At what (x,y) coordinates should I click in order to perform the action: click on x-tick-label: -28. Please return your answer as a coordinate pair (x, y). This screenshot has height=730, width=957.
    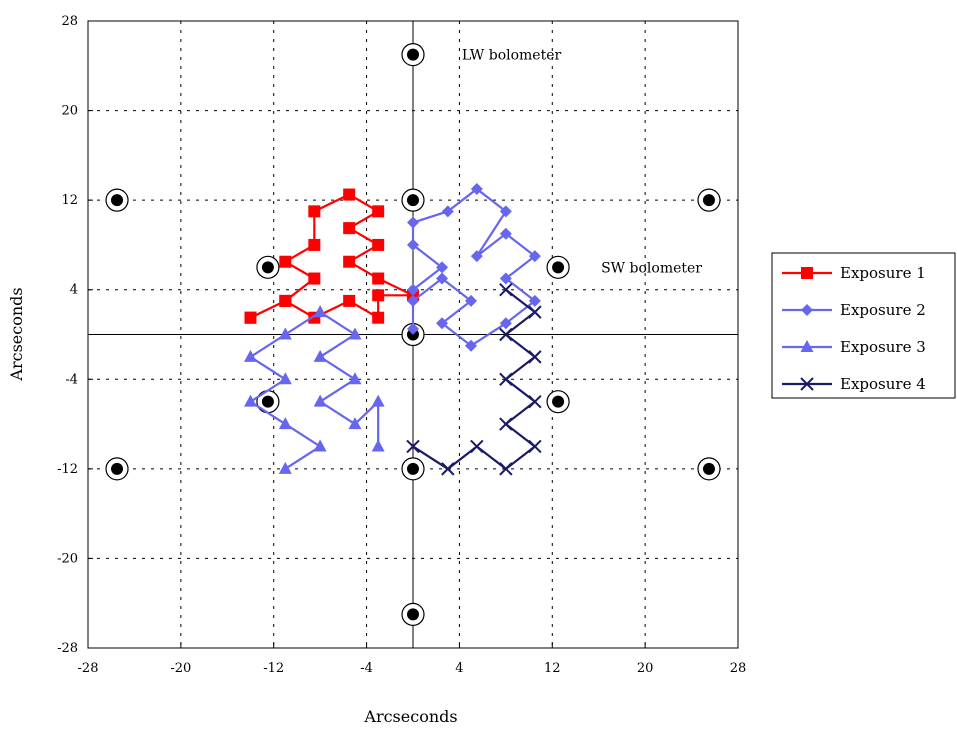
    Looking at the image, I should click on (88, 668).